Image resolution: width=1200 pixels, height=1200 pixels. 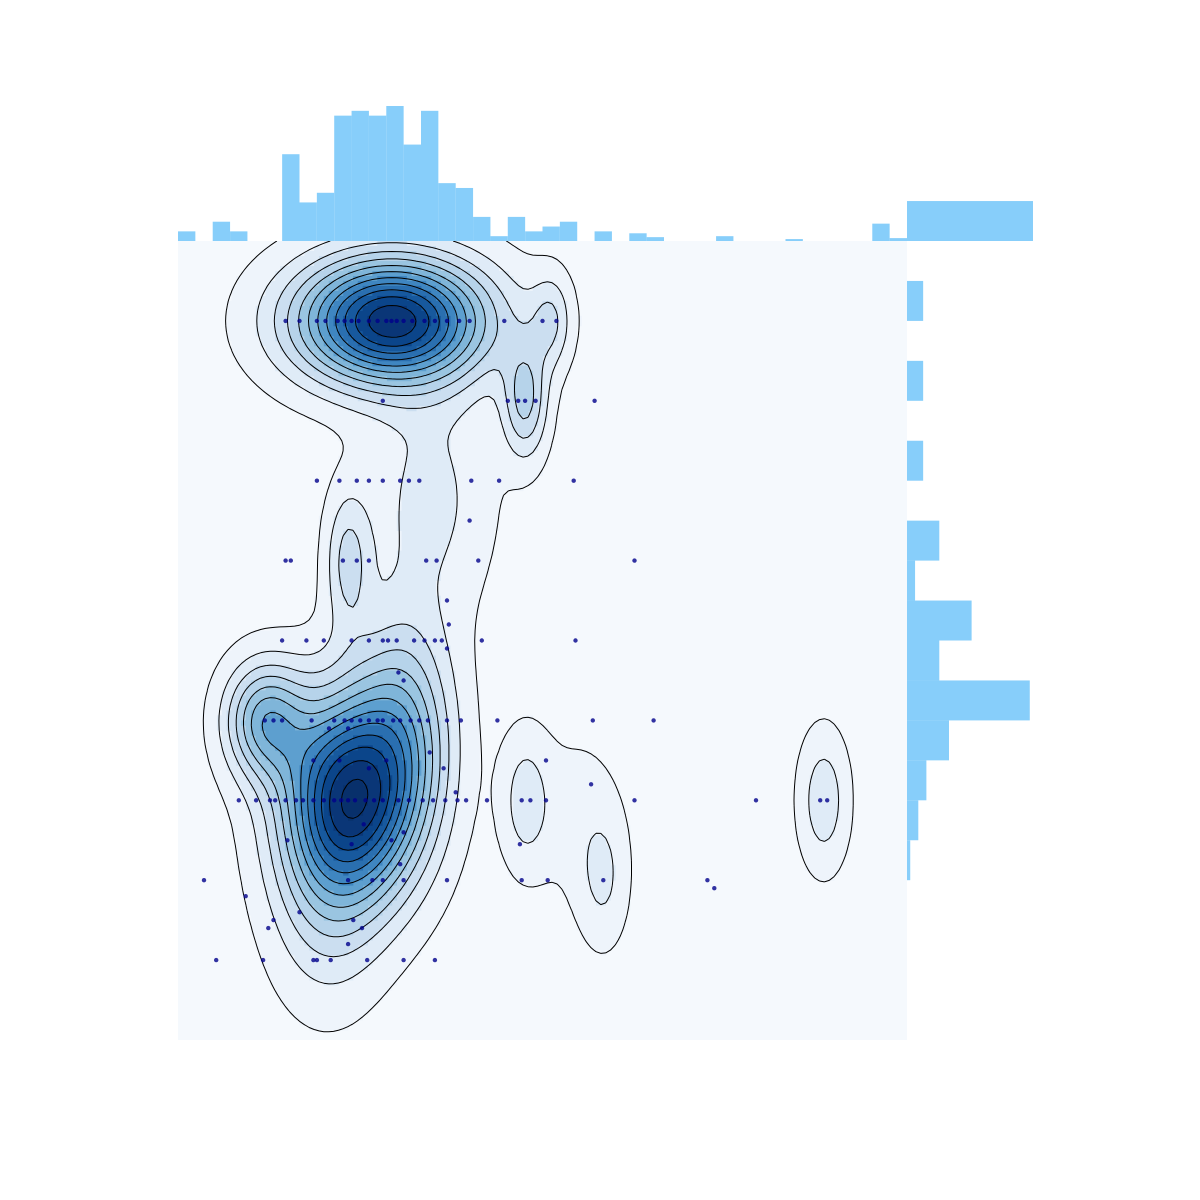 What do you see at coordinates (542, 173) in the screenshot?
I see `x-marginal-histogram` at bounding box center [542, 173].